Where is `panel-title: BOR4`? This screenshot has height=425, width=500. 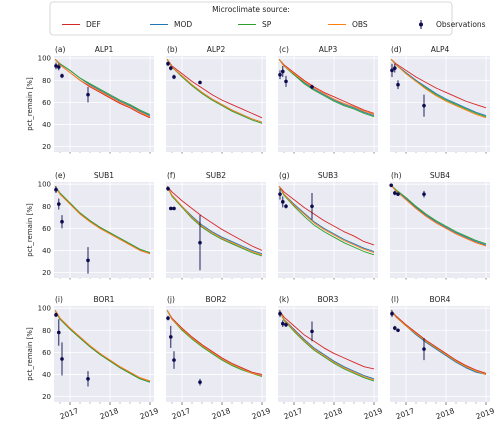
panel-title: BOR4 is located at coordinates (440, 299).